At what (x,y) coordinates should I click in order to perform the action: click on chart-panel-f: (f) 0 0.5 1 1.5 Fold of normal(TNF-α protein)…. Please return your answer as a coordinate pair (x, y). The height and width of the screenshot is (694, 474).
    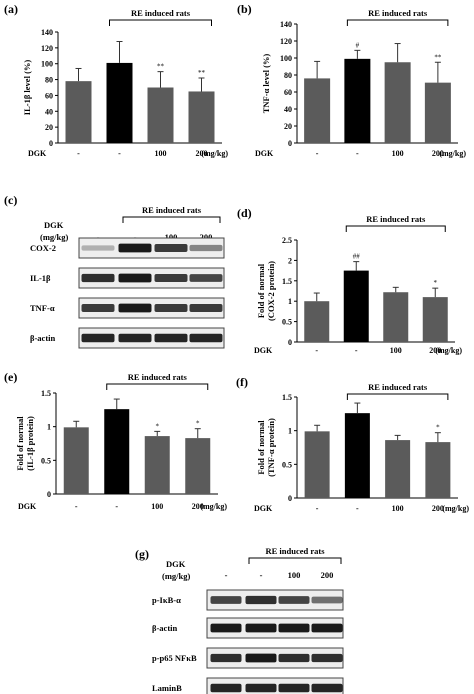
    Looking at the image, I should click on (352, 444).